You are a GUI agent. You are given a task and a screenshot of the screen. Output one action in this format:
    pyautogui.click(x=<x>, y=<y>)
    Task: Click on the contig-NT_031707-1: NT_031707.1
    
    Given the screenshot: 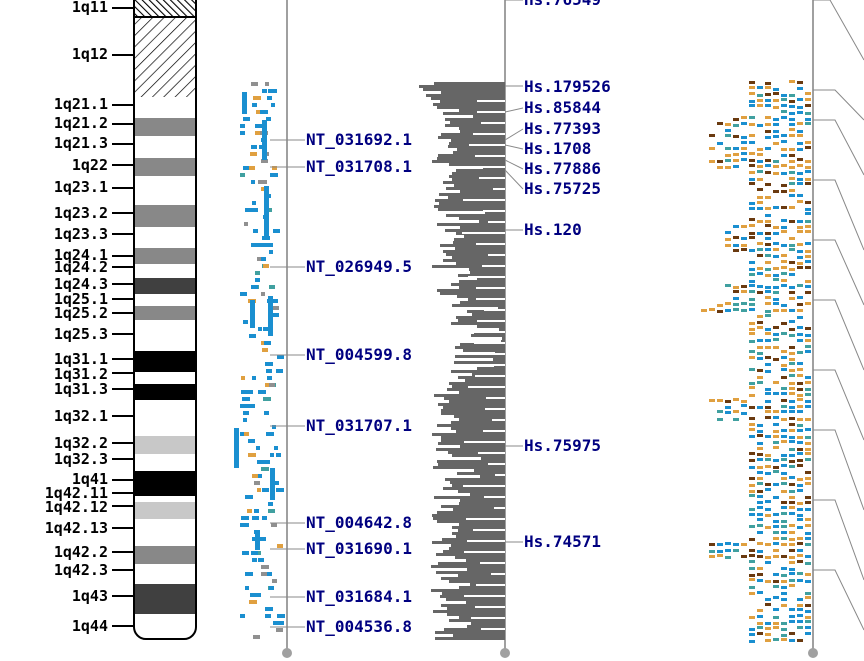 What is the action you would take?
    pyautogui.click(x=341, y=425)
    